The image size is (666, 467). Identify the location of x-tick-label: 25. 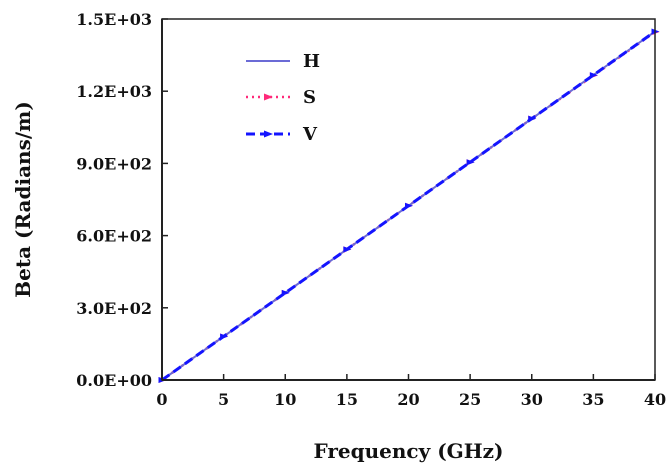
(470, 399).